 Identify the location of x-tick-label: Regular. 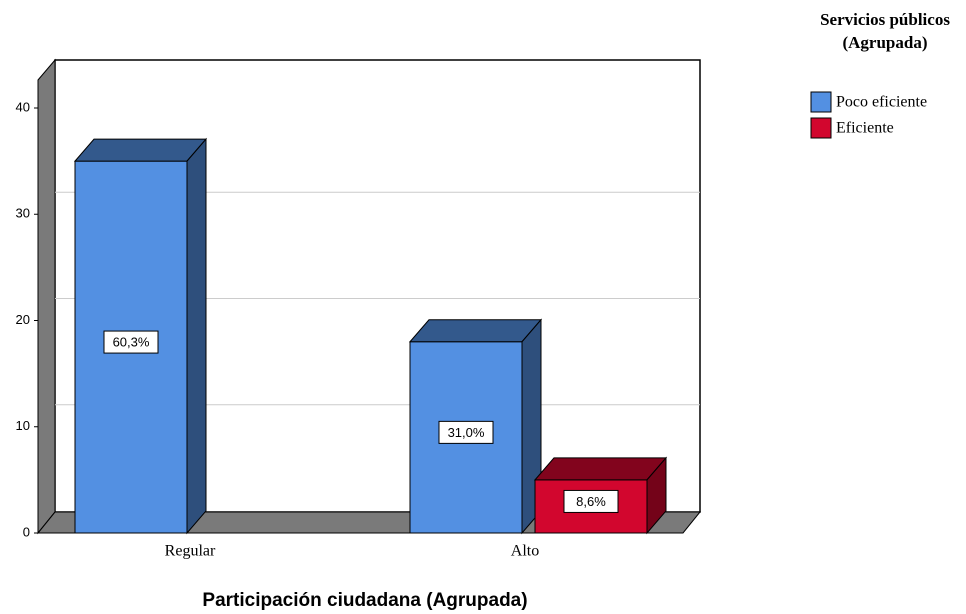
(190, 551).